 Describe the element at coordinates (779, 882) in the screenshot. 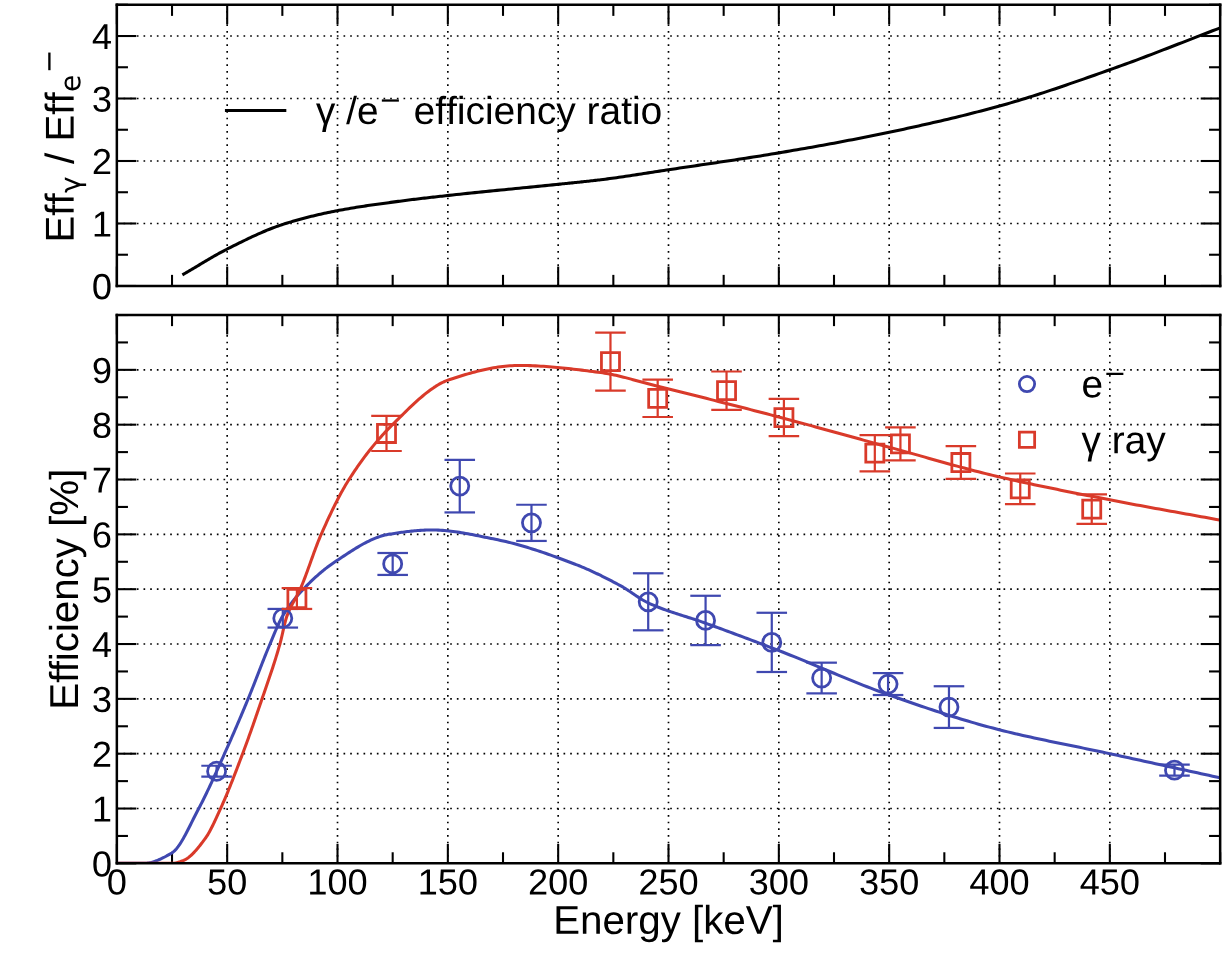

I see `x-tick-label: 300` at that location.